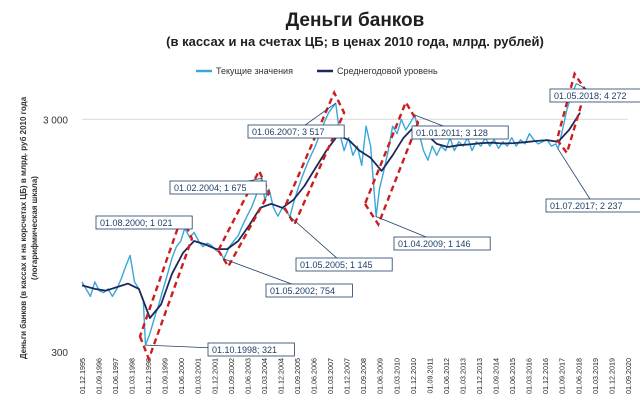 Image resolution: width=640 pixels, height=416 pixels. Describe the element at coordinates (198, 376) in the screenshot. I see `x-tick-label: 01.03.2001` at that location.